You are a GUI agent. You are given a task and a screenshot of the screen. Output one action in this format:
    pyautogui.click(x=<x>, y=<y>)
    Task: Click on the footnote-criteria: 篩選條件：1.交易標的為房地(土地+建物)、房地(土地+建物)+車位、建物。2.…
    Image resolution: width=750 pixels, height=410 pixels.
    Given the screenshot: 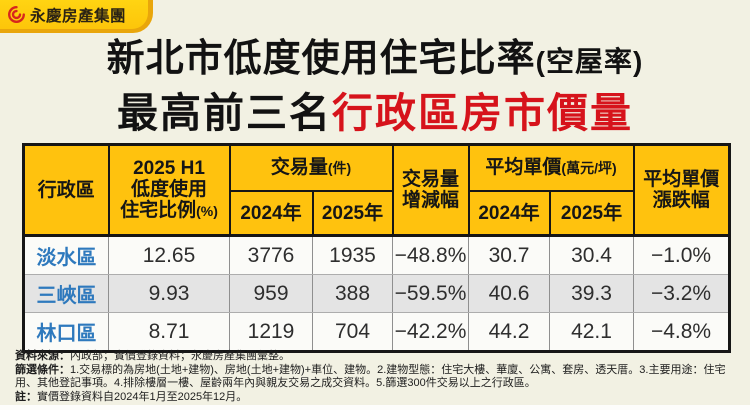 What is the action you would take?
    pyautogui.click(x=370, y=376)
    